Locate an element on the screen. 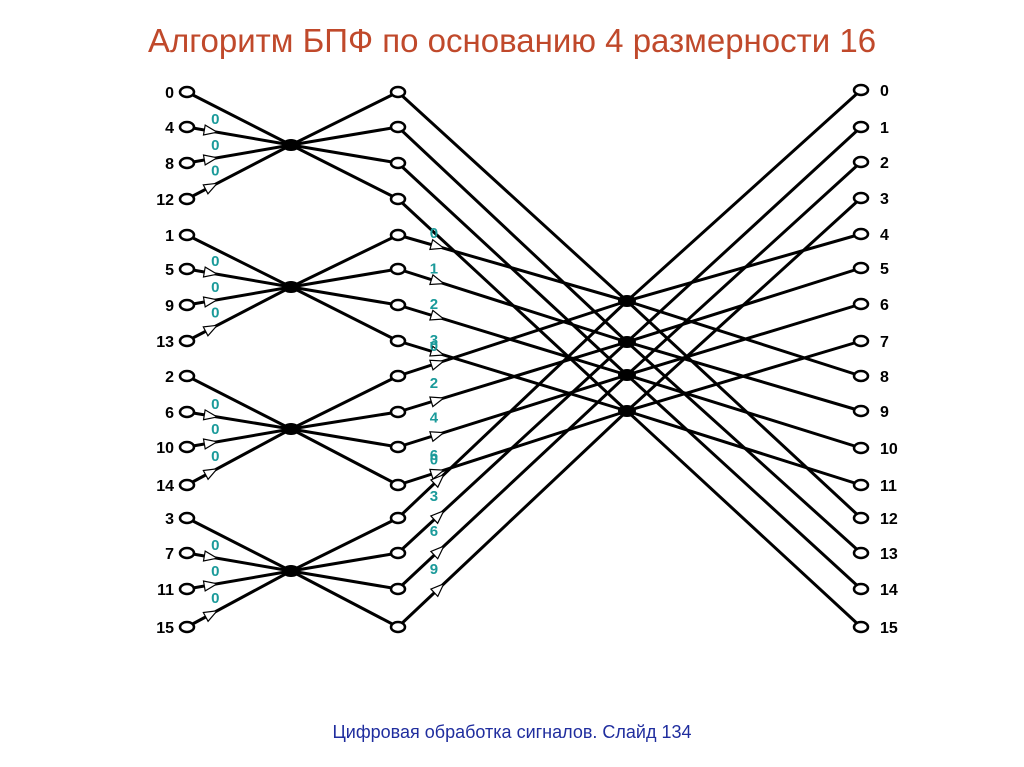  output-index-label: 14 is located at coordinates (889, 590).